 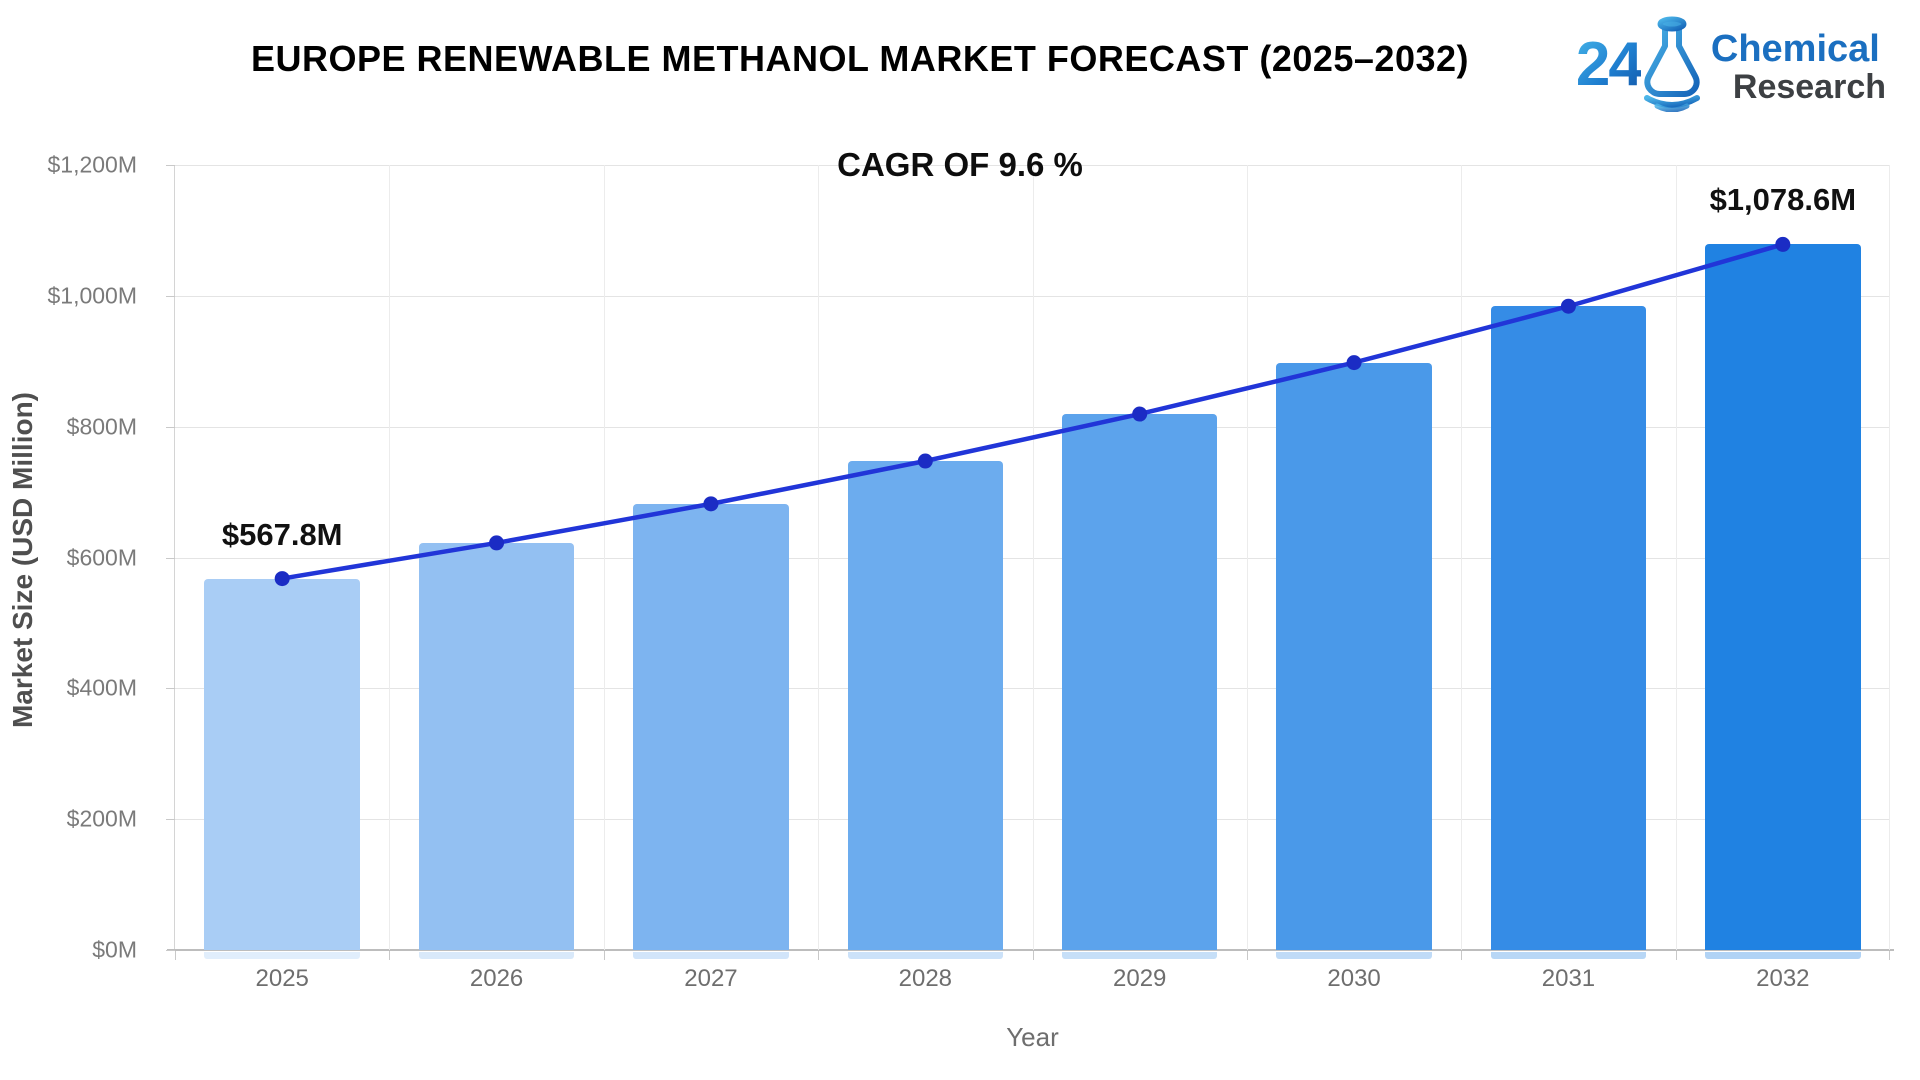 What do you see at coordinates (1568, 978) in the screenshot?
I see `x-tick-label-2031: 2031` at bounding box center [1568, 978].